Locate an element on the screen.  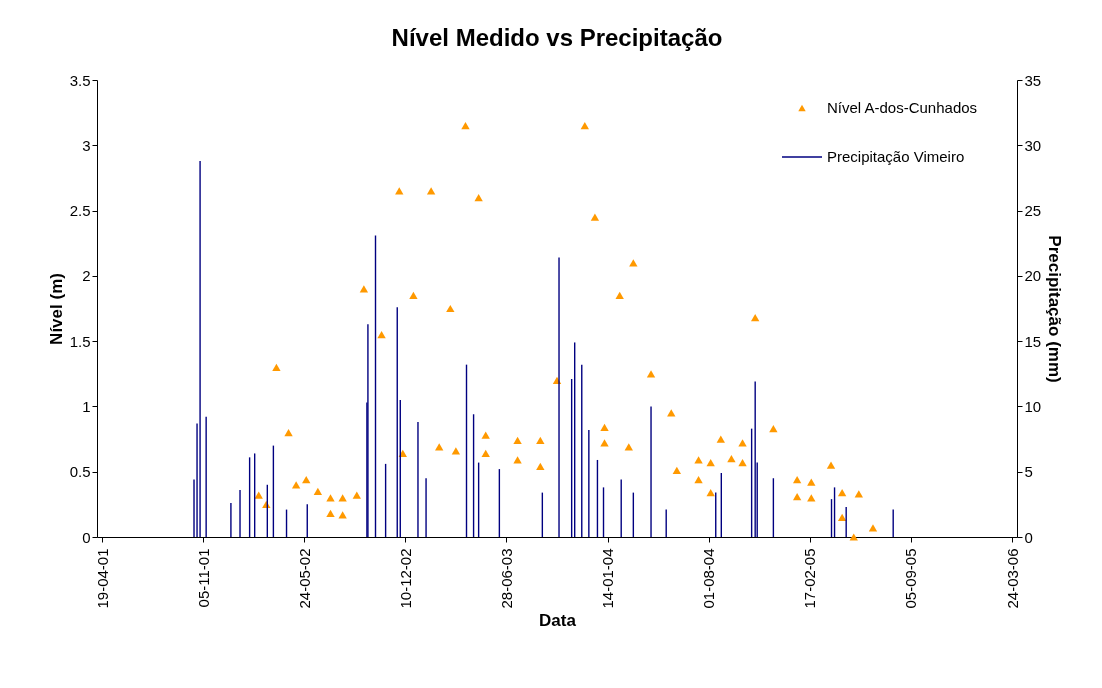
y-tick-label: 2 is located at coordinates (86, 276).